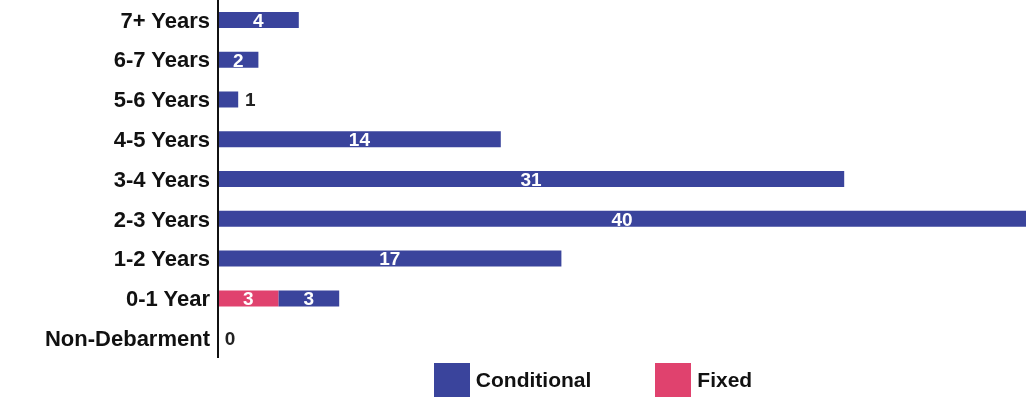 Image resolution: width=1026 pixels, height=405 pixels. I want to click on y-tick-label: 7+ Years, so click(165, 20).